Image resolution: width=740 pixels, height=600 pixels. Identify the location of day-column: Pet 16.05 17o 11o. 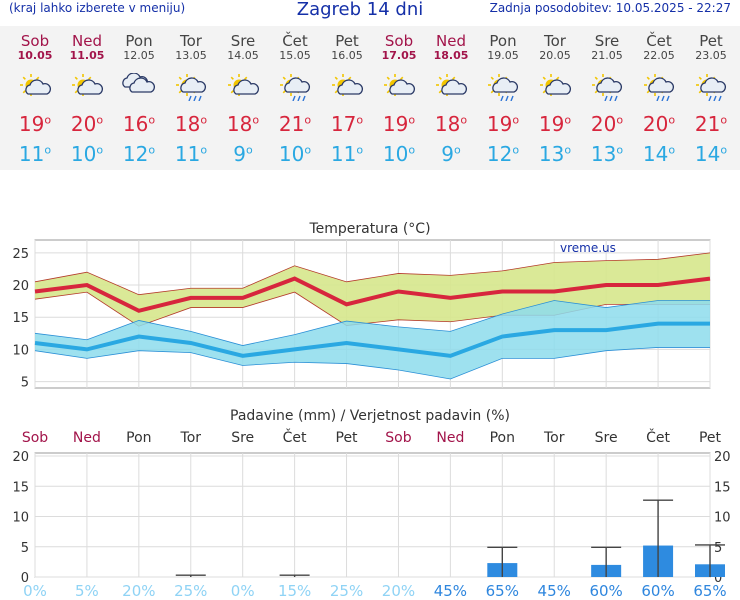
(347, 98).